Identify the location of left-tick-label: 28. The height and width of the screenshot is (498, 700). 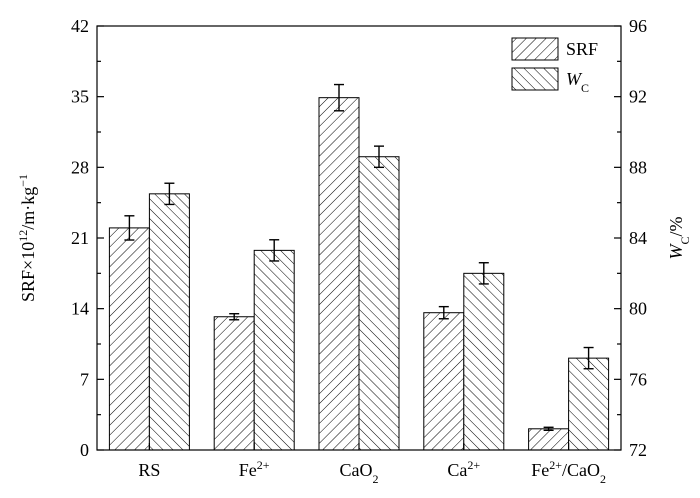
(80, 167).